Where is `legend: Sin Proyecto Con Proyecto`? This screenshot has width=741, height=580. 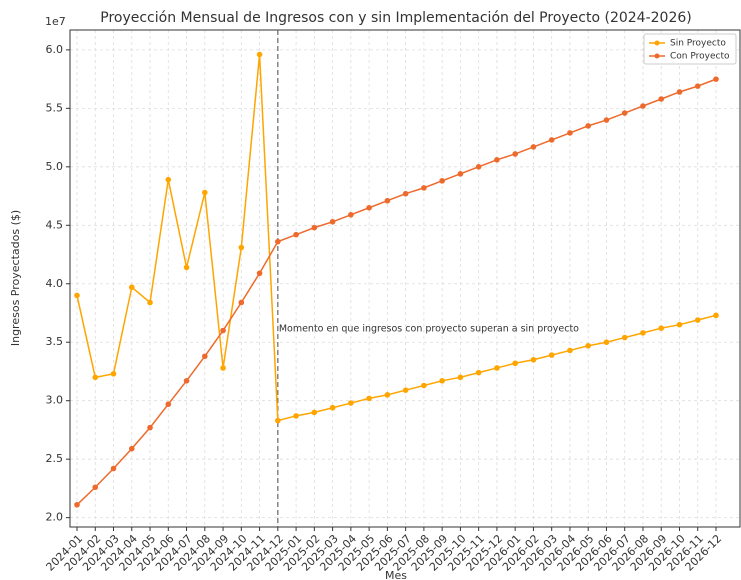 legend: Sin Proyecto Con Proyecto is located at coordinates (690, 49).